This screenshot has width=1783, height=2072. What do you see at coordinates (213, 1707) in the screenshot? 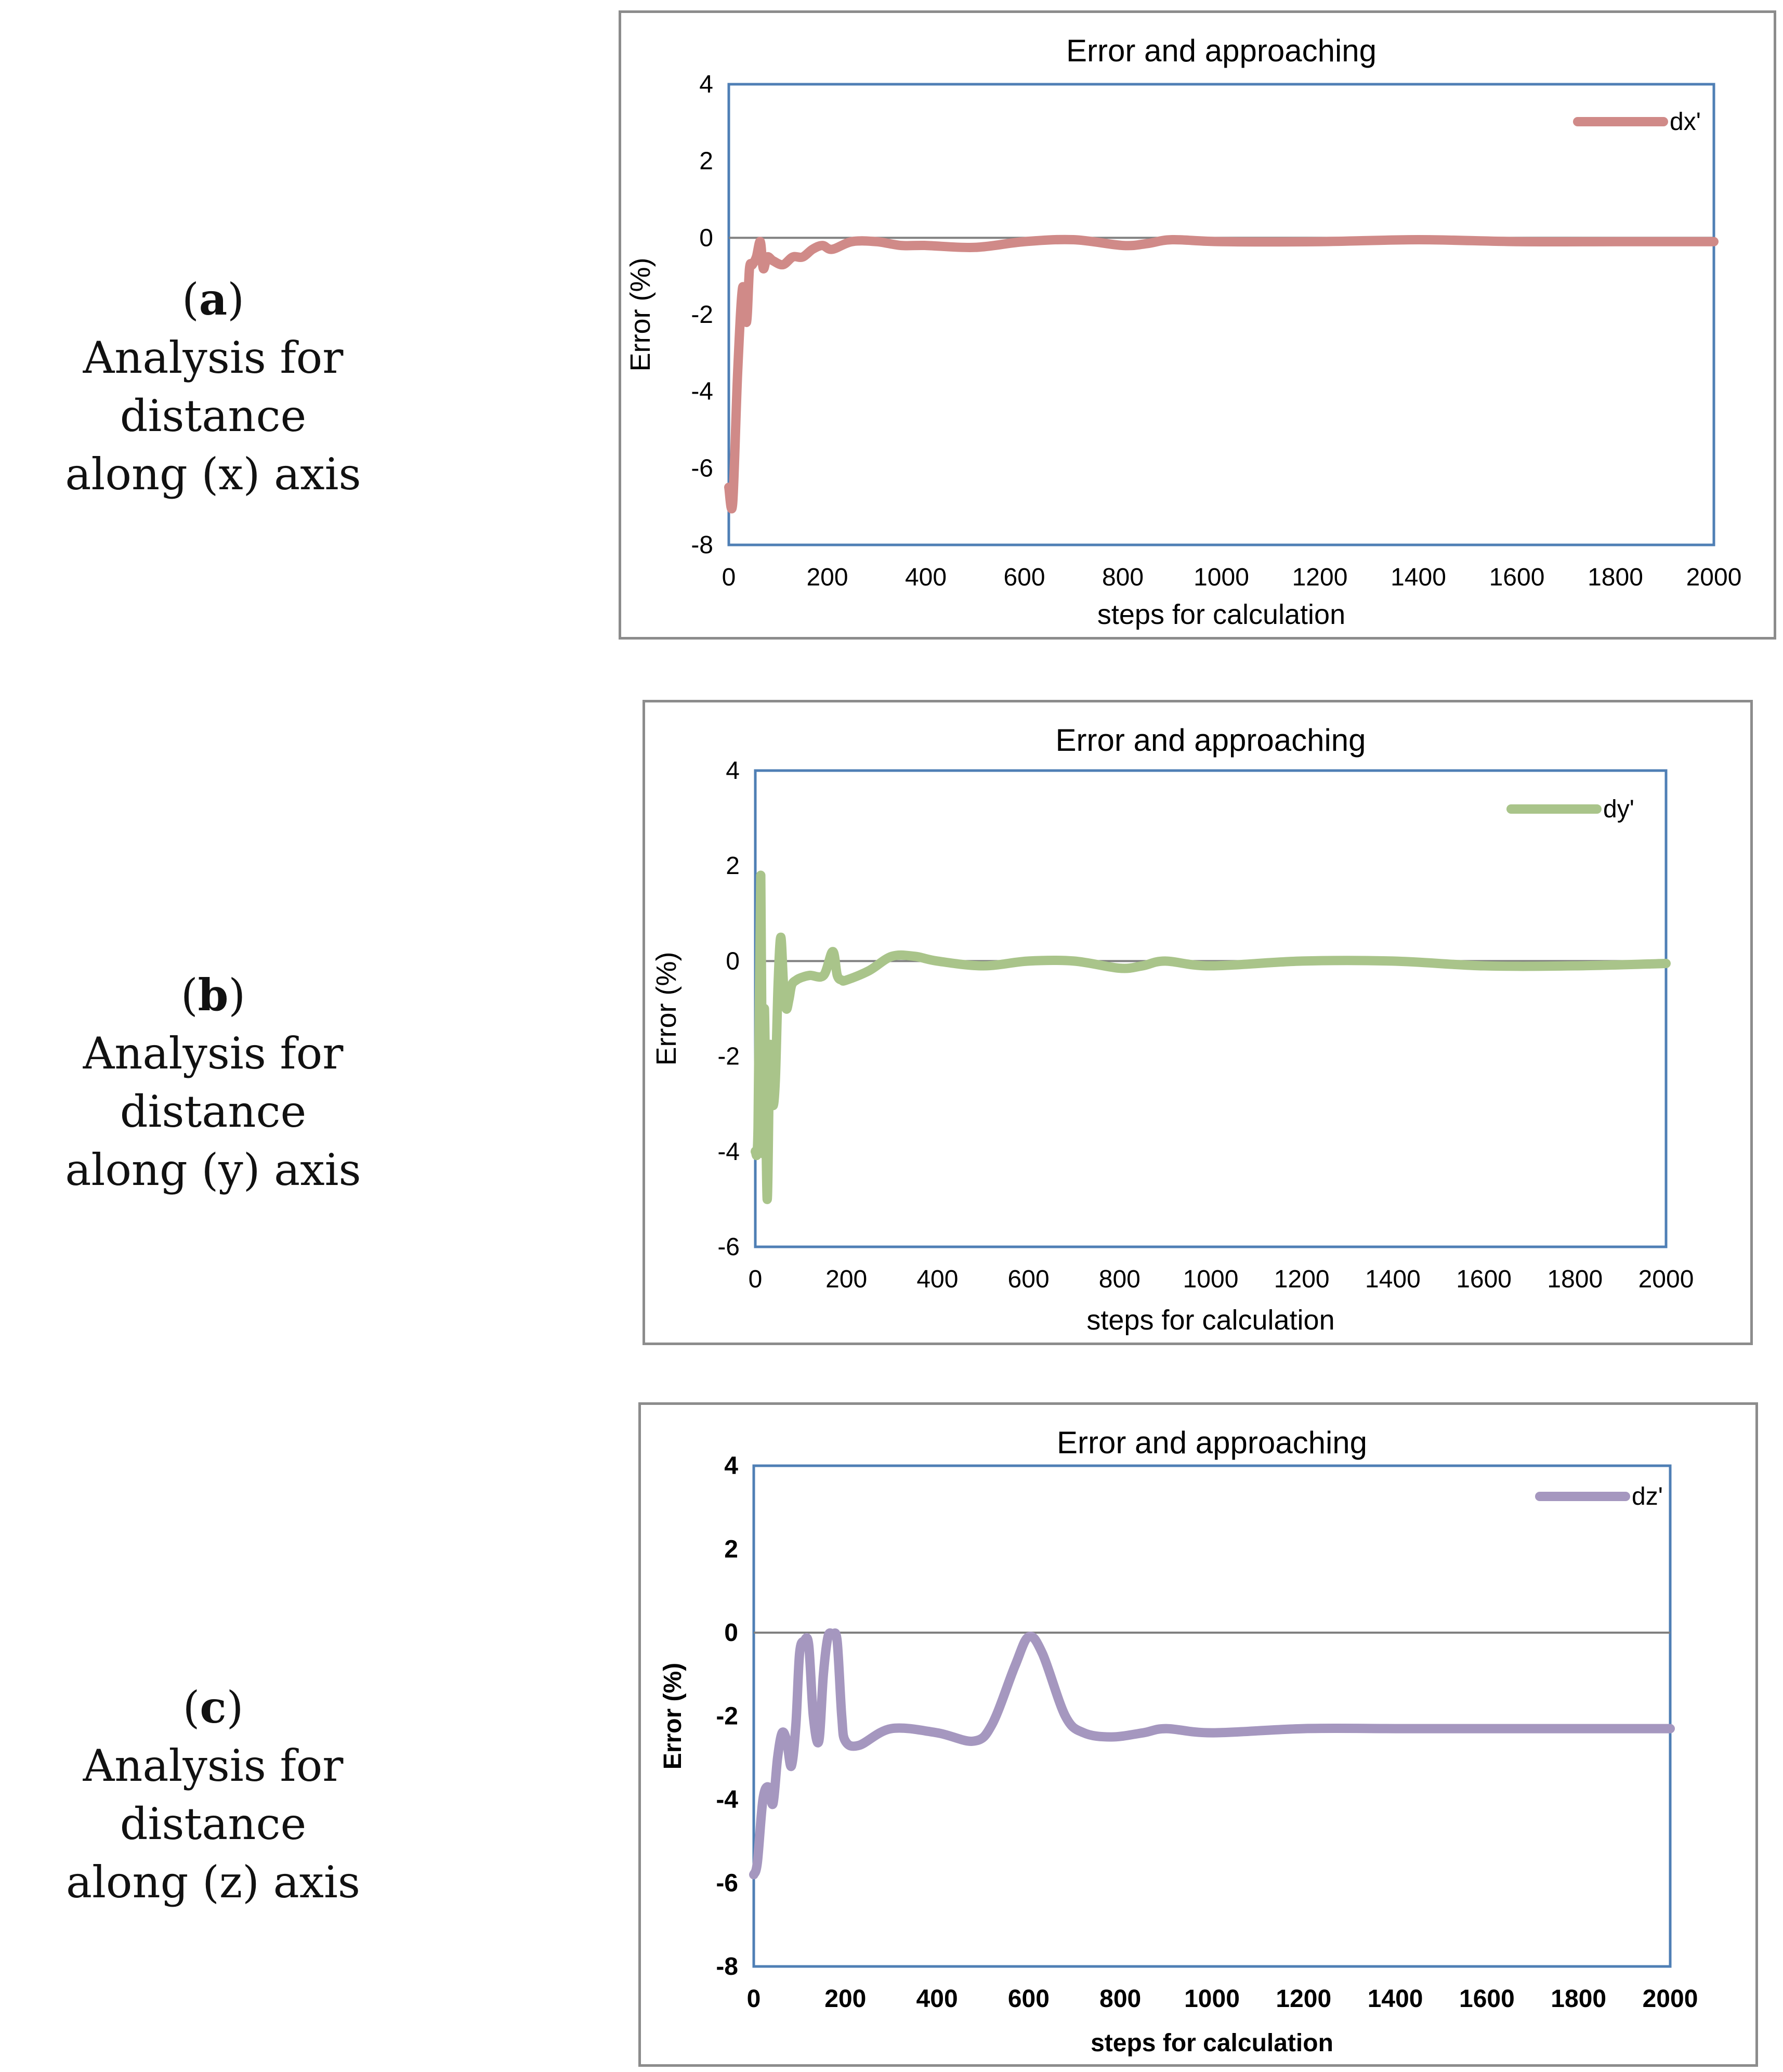
I see `caption-c-letter: (c)` at bounding box center [213, 1707].